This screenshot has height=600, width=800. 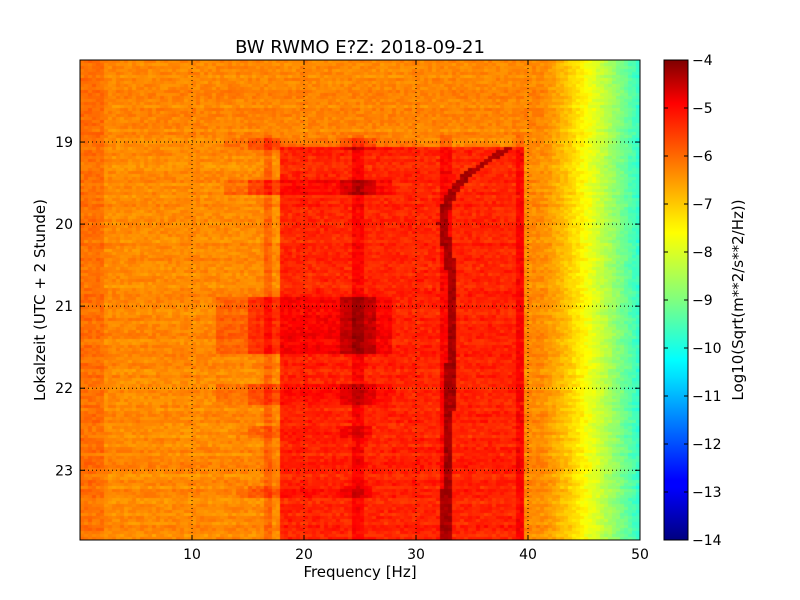 I want to click on x-tick-label: 40, so click(x=528, y=555).